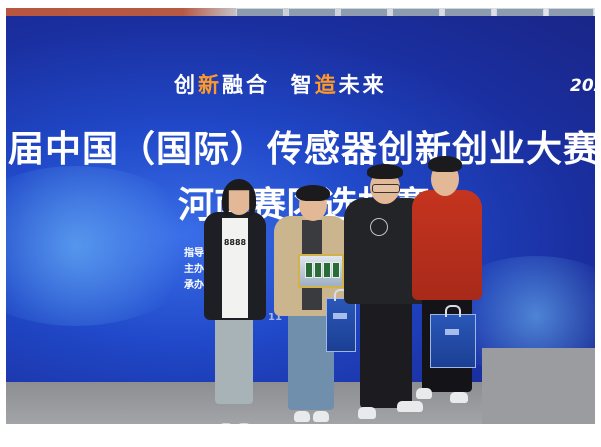  I want to click on slogan-char: 智, so click(302, 85).